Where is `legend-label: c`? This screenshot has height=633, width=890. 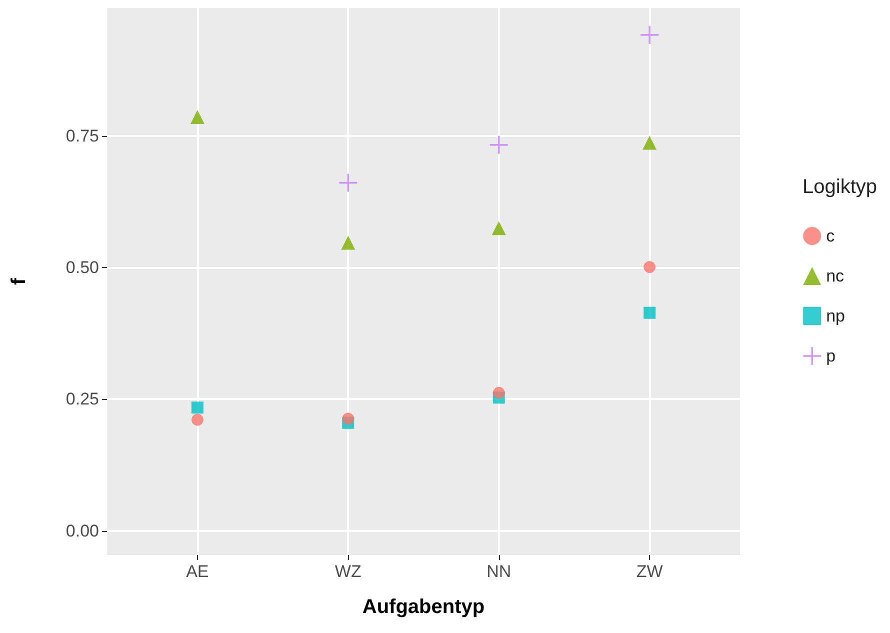 legend-label: c is located at coordinates (831, 236).